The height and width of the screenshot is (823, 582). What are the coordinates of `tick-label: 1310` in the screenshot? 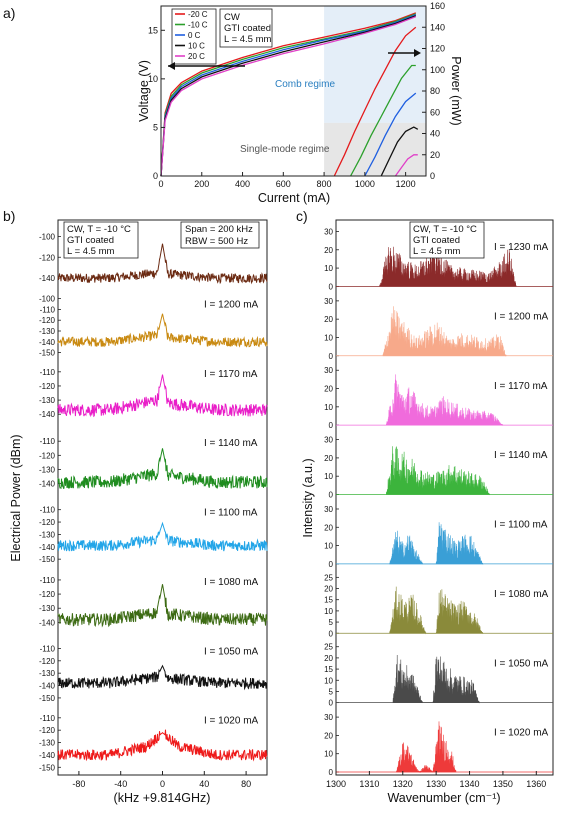 It's located at (369, 784).